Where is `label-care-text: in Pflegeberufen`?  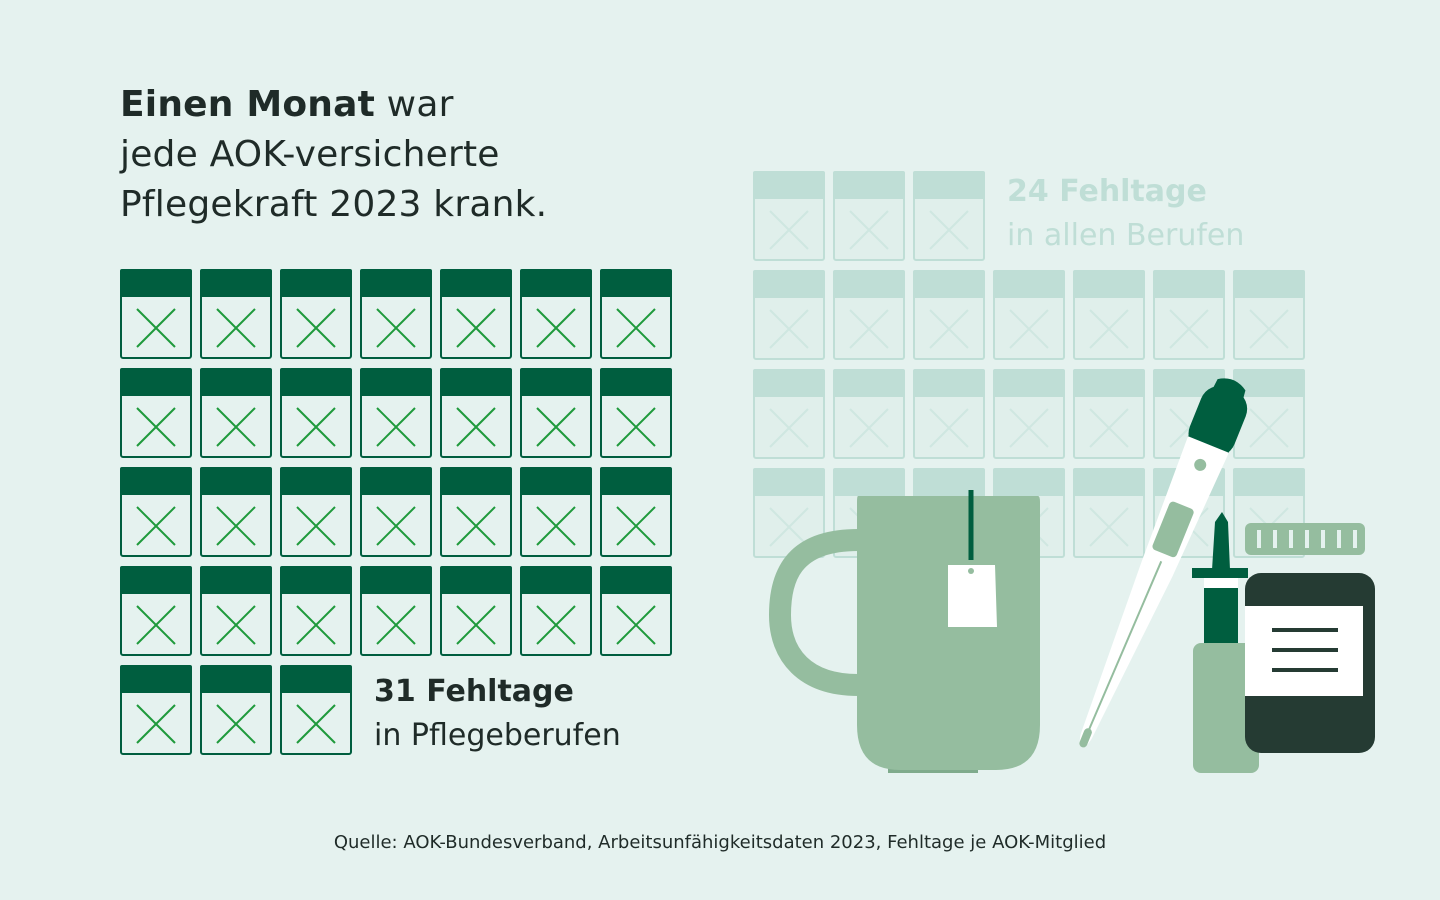 label-care-text: in Pflegeberufen is located at coordinates (497, 735).